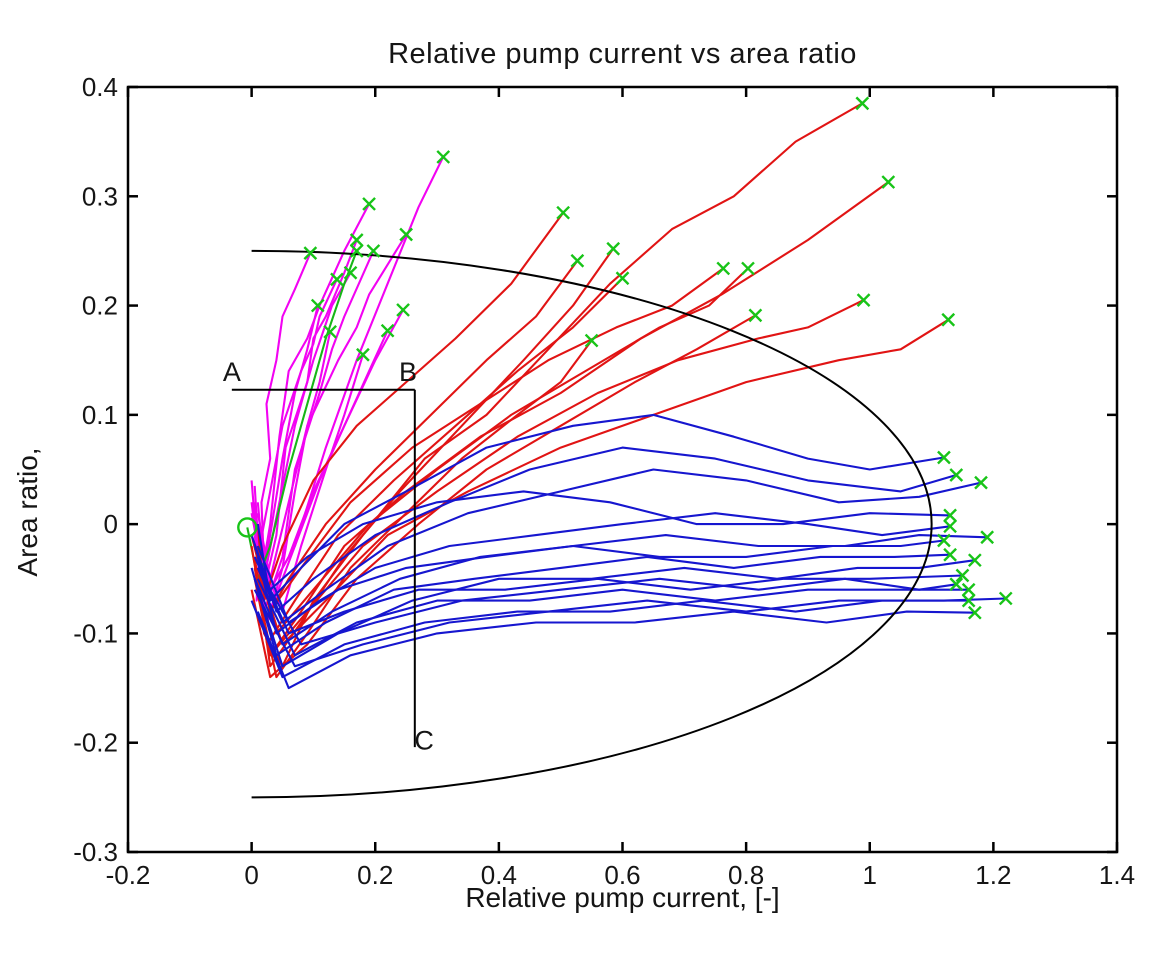 The height and width of the screenshot is (956, 1170). What do you see at coordinates (100, 87) in the screenshot?
I see `y-tick-label: 0.4` at bounding box center [100, 87].